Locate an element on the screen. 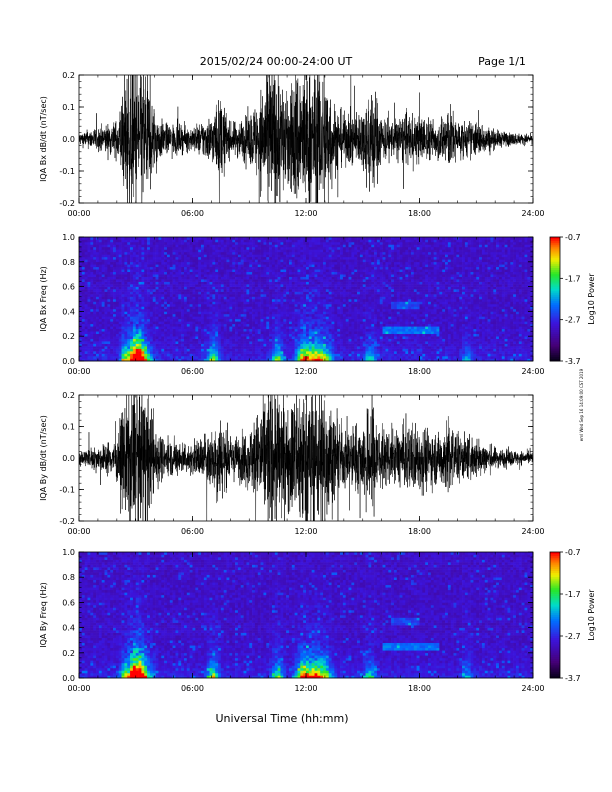  y-axis-label: IQA By Freq (Hz) is located at coordinates (43, 615).